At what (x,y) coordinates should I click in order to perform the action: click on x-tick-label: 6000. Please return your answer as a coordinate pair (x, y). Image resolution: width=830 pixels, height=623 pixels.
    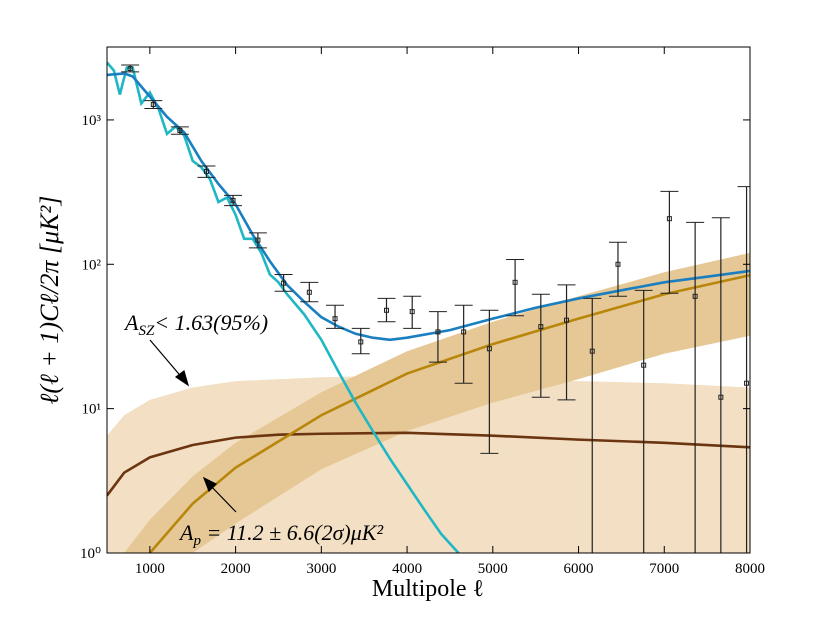
    Looking at the image, I should click on (579, 569).